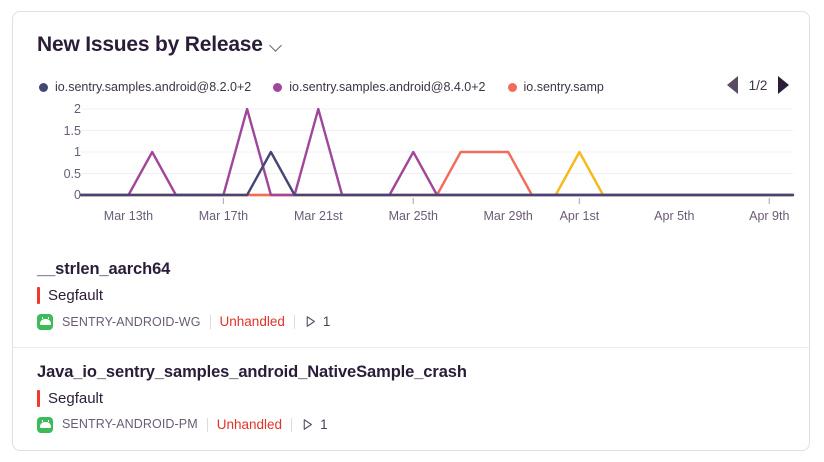 This screenshot has height=462, width=824. I want to click on page-title: New Issues by Release, so click(150, 44).